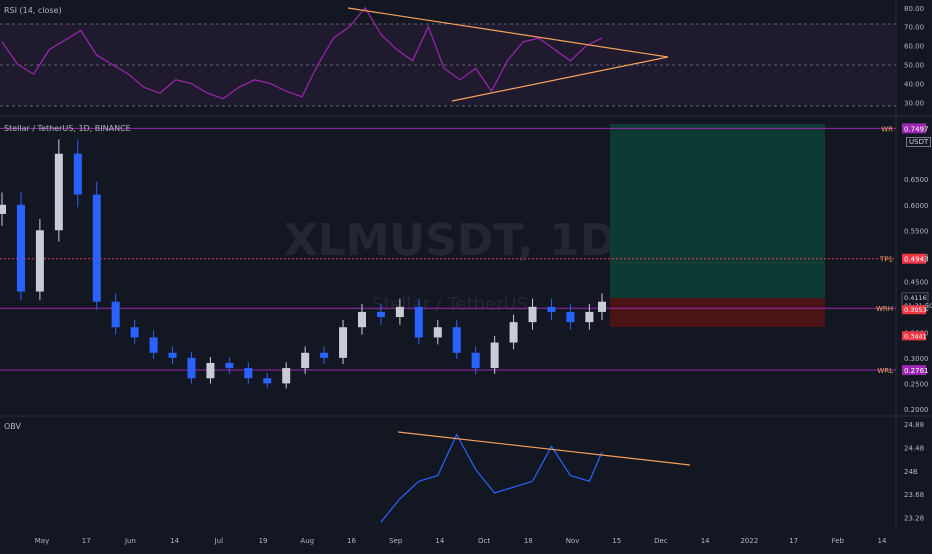 This screenshot has height=554, width=932. What do you see at coordinates (914, 9) in the screenshot?
I see `rsi-tick-label: 80.00` at bounding box center [914, 9].